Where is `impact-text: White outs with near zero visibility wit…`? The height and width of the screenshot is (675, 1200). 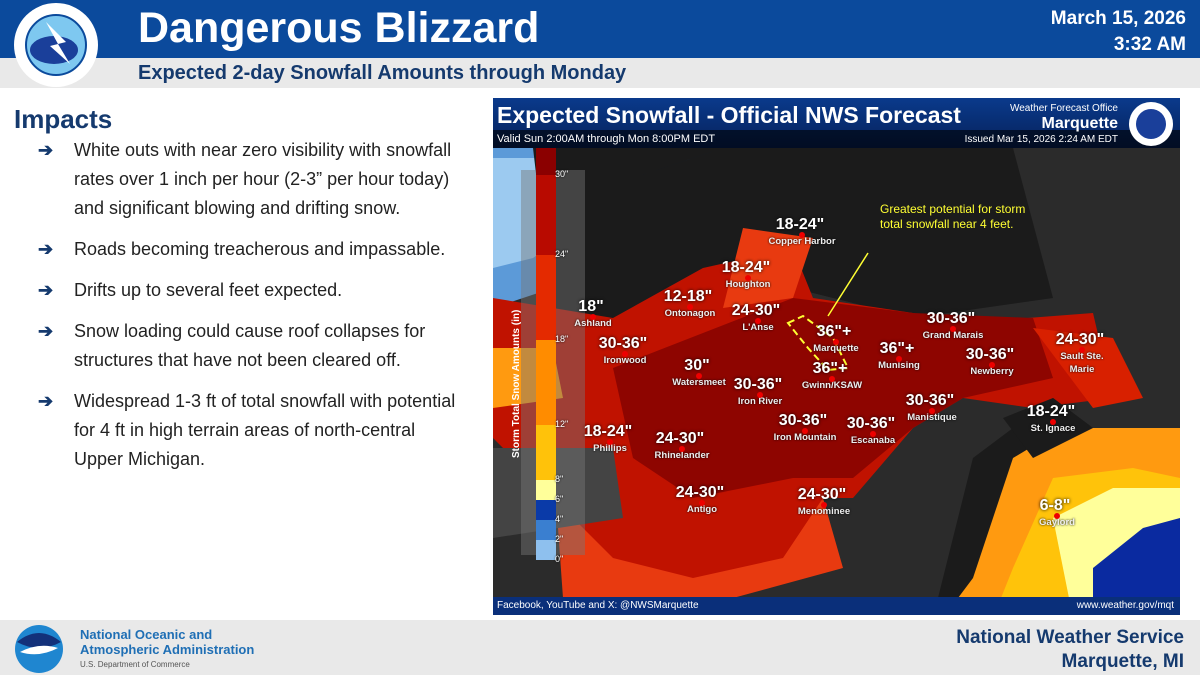
impact-text: White outs with near zero visibility wit… is located at coordinates (263, 179).